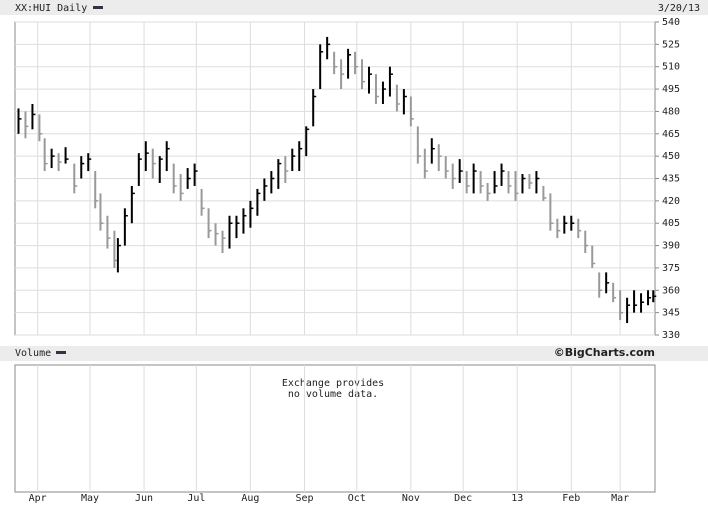  Describe the element at coordinates (604, 352) in the screenshot. I see `credit: ©BigCharts.com` at that location.